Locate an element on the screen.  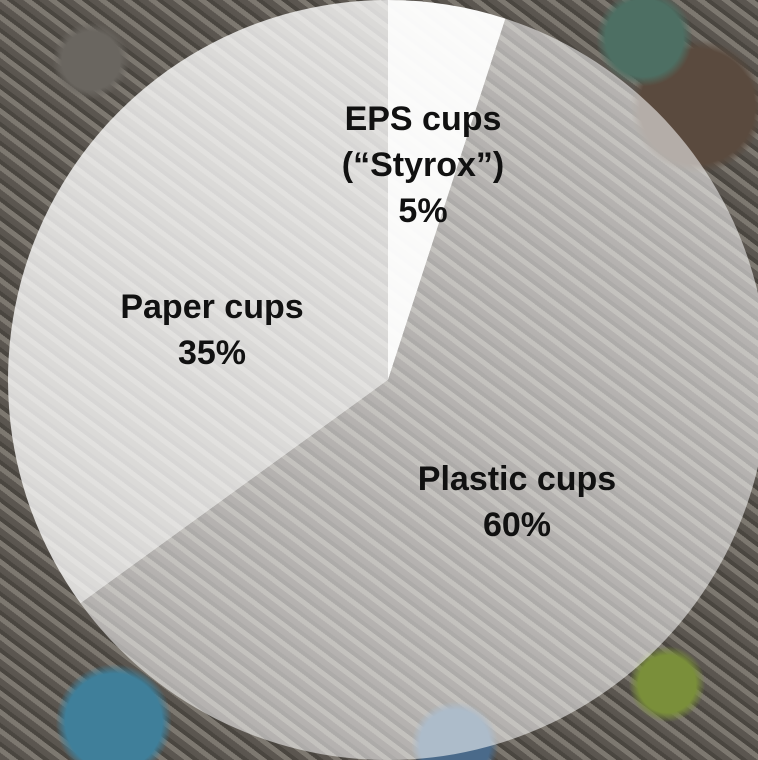
slice-label-line: EPS cups is located at coordinates (423, 119).